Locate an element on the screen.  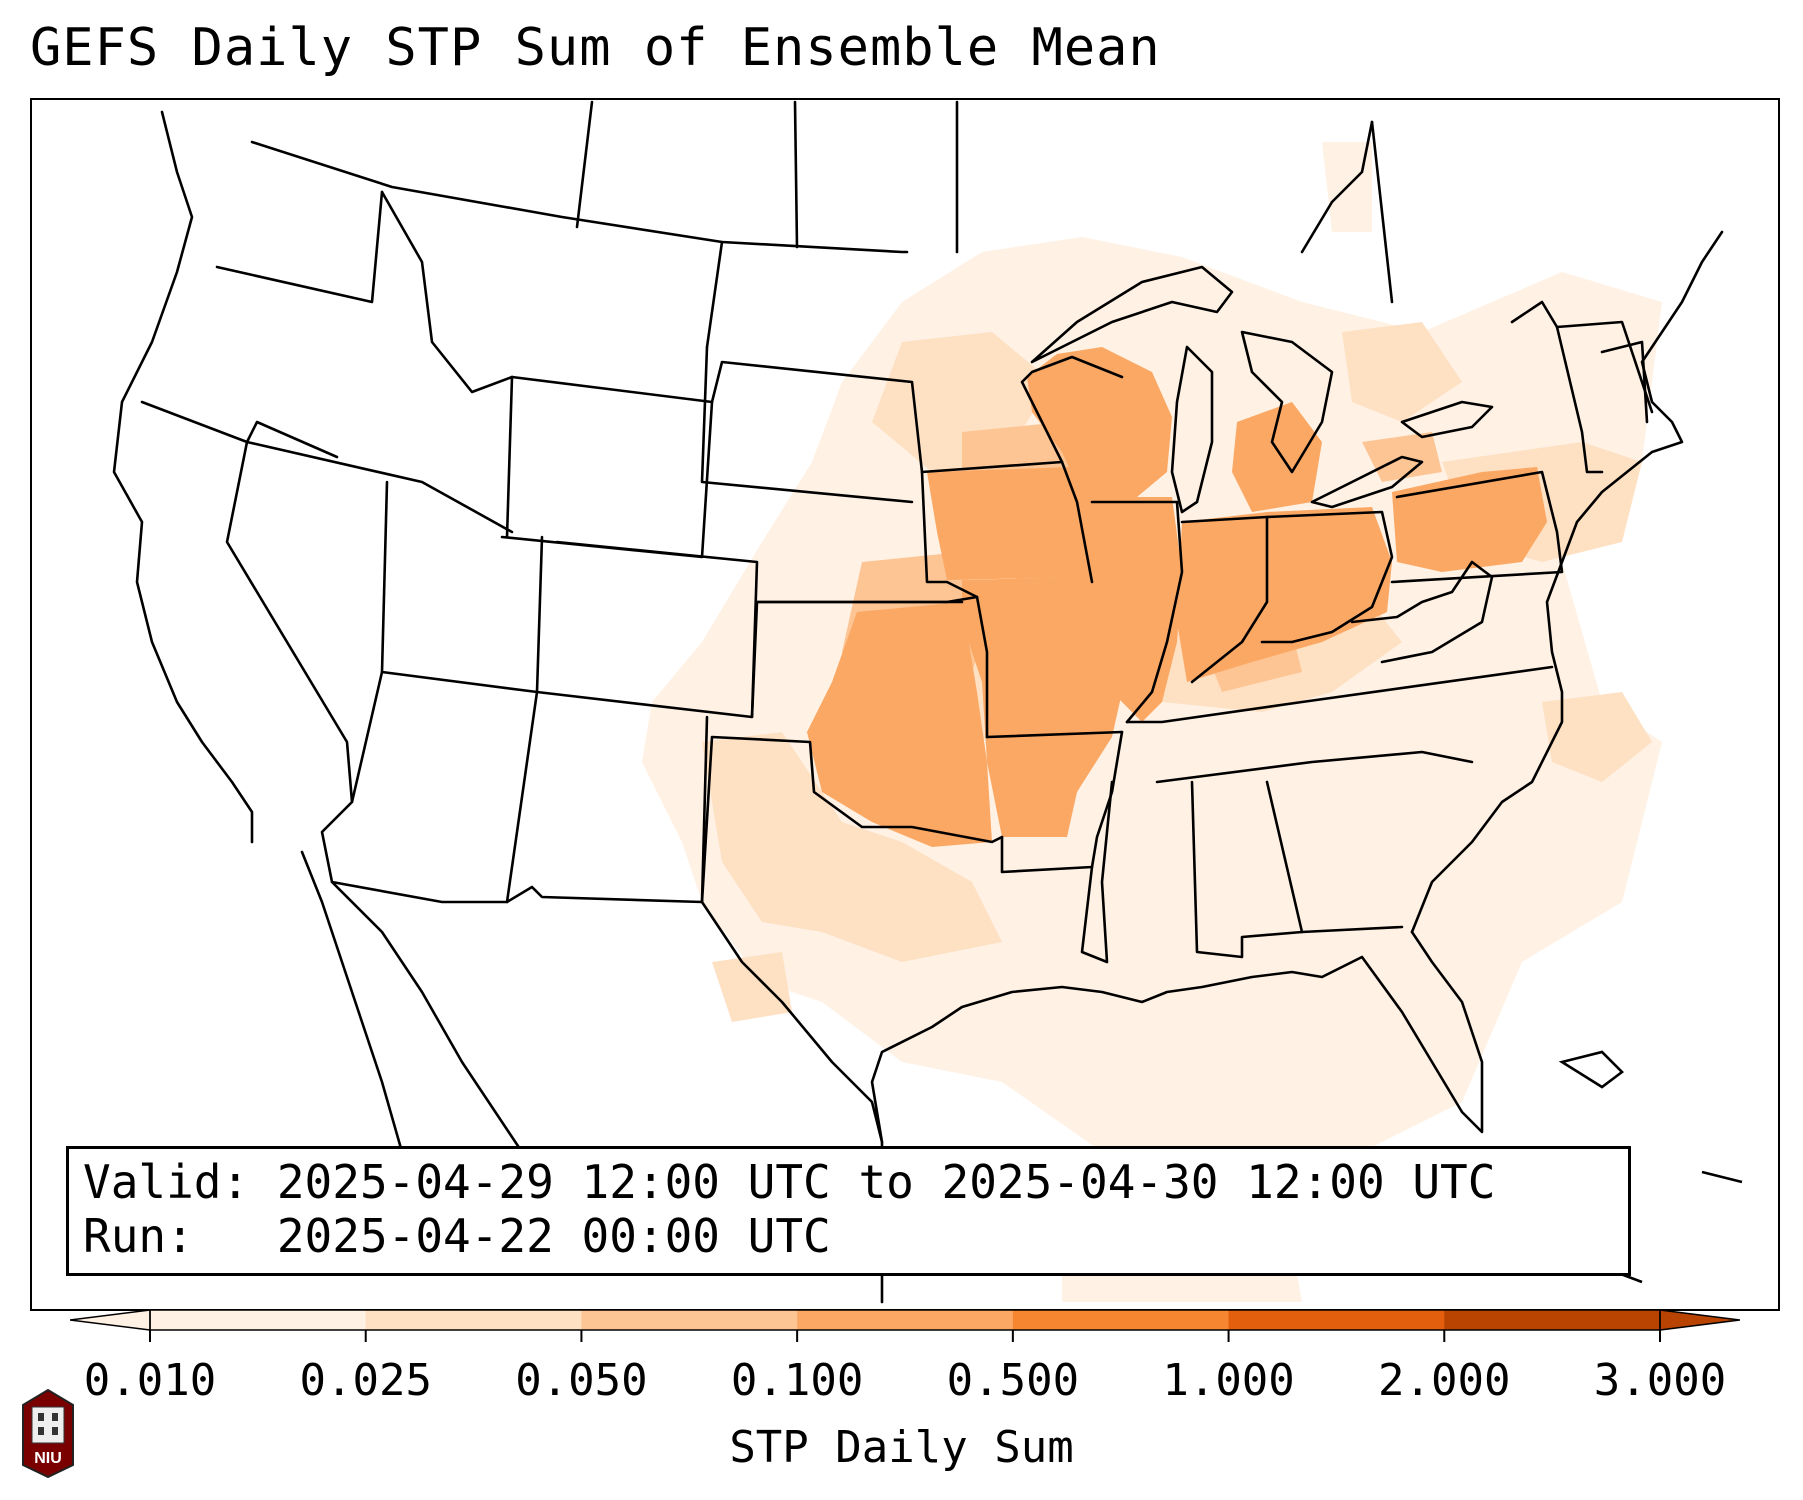
map-title: GEFS Daily STP Sum of Ensemble Mean is located at coordinates (595, 48).